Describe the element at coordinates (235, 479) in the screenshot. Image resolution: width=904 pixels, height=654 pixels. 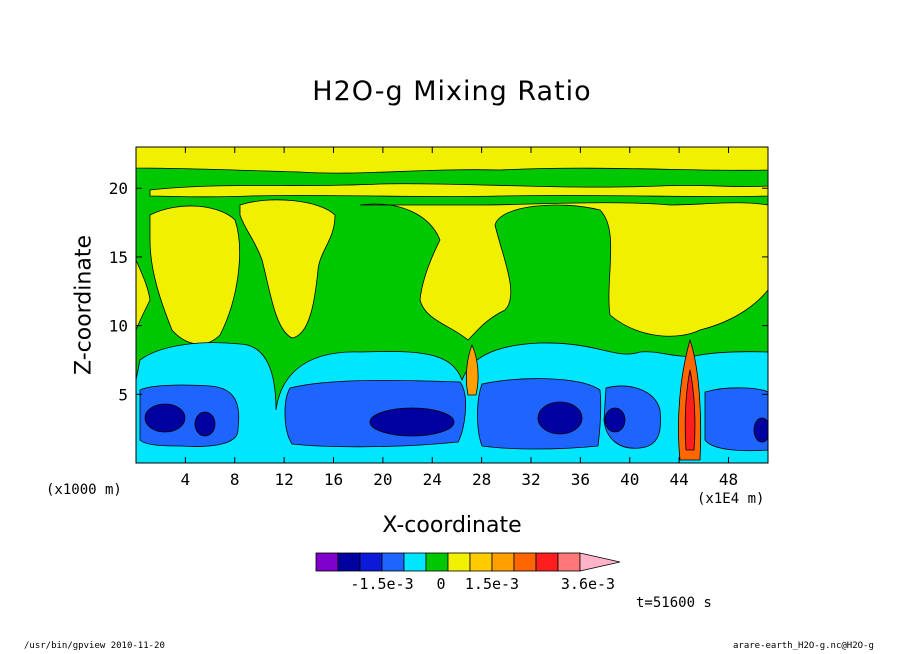
I see `x-tick-label: 8` at that location.